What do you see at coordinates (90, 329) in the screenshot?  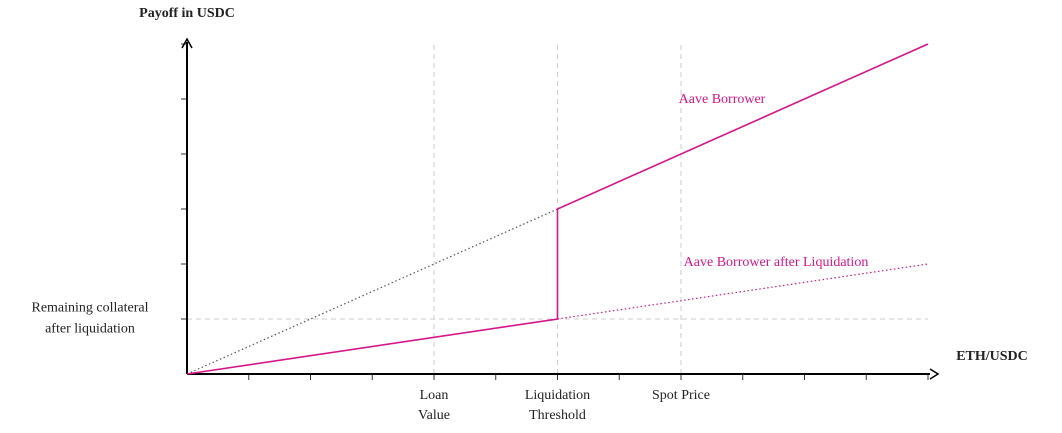 I see `y-tick-label: after liquidation` at bounding box center [90, 329].